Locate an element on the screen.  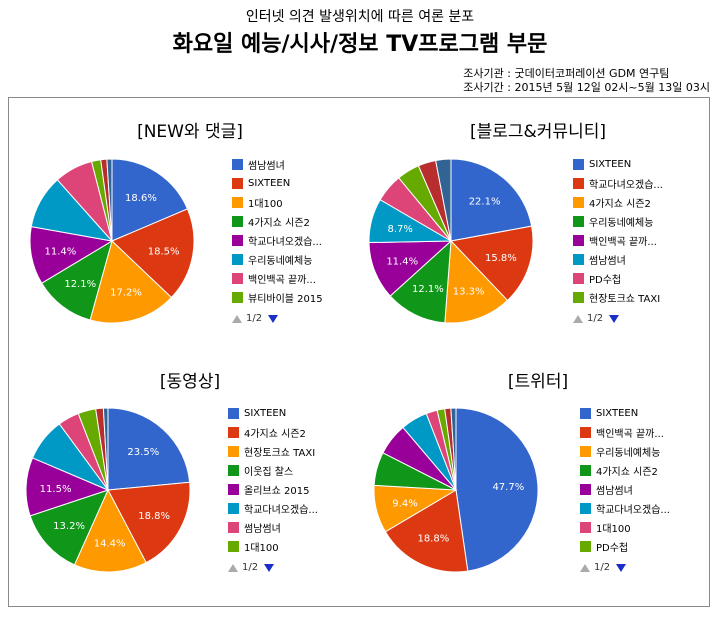
page-title: 화요일 예능/시사/정보 TV프로그램 부문 is located at coordinates (360, 44).